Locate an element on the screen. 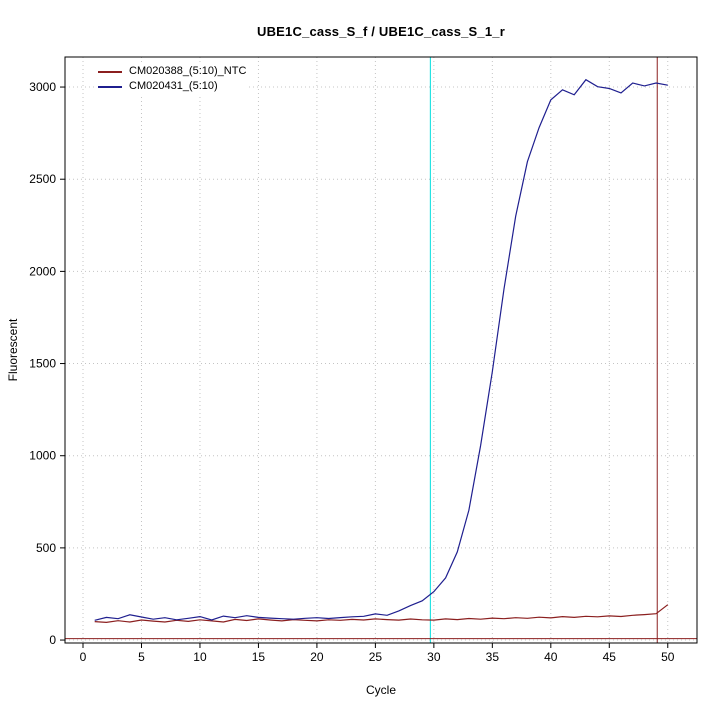  legend-item-ntc: CM020388_(5:10)_NTC is located at coordinates (172, 71).